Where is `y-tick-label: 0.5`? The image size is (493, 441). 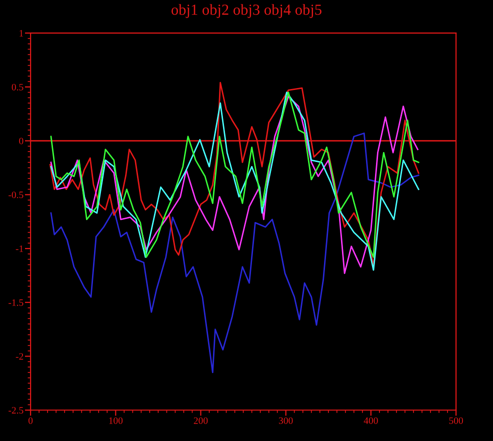 y-tick-label: 0.5 is located at coordinates (18, 87).